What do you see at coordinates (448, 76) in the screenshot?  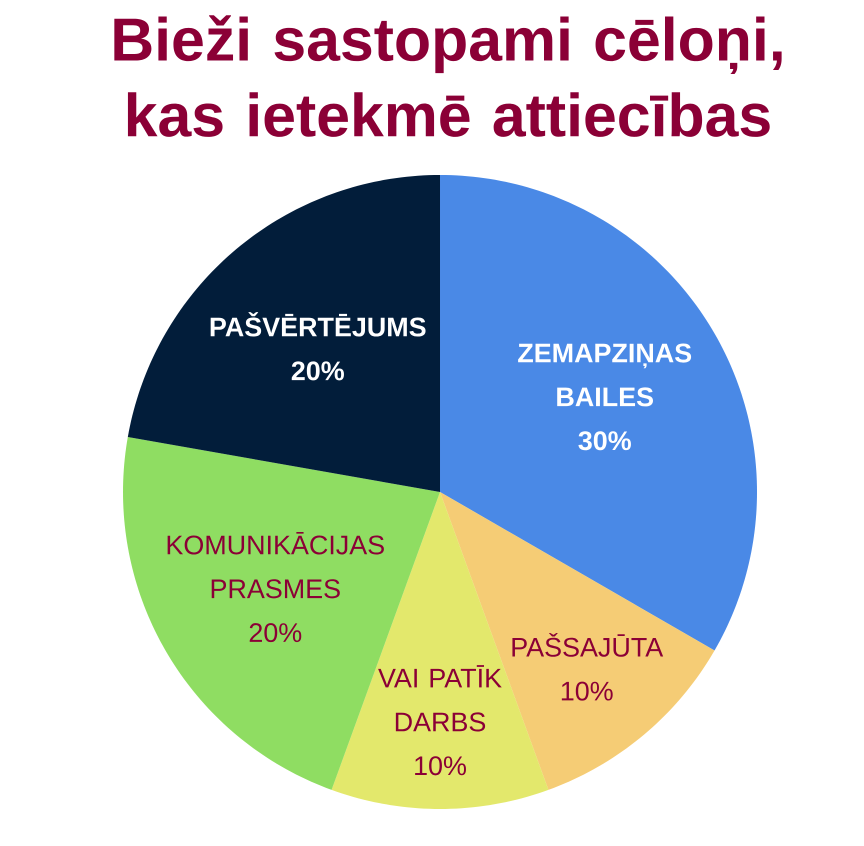 I see `chart-title: Bieži sastopami cēloņi, kas ietekmē attiecības` at bounding box center [448, 76].